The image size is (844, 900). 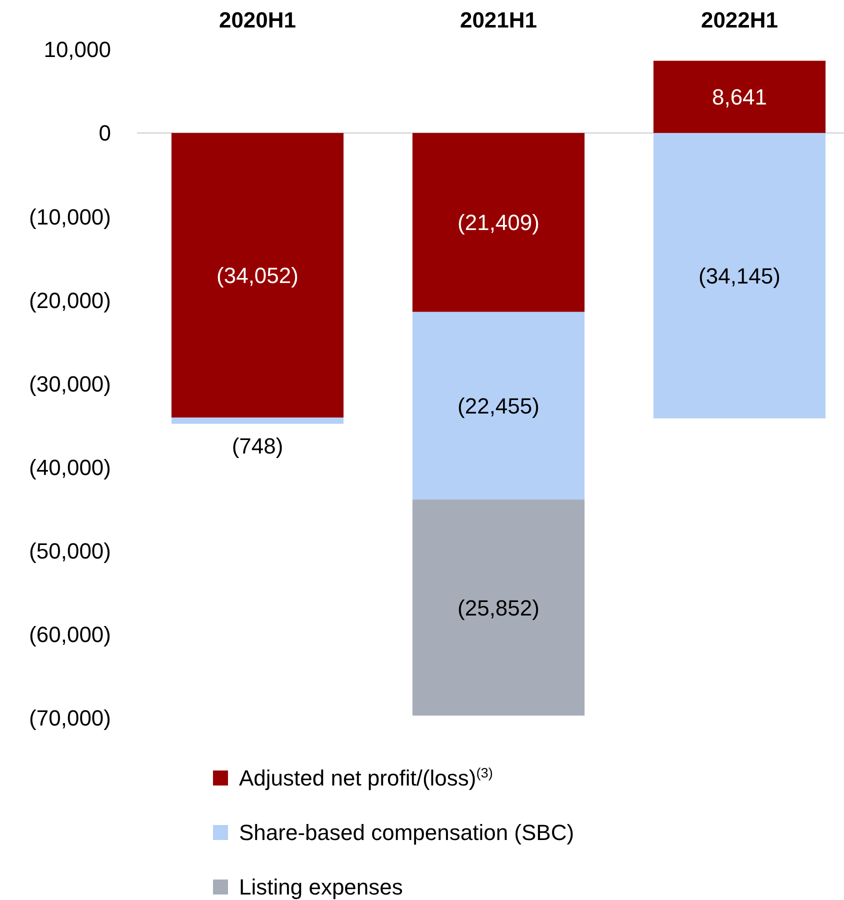 I want to click on data-label: (34,145), so click(x=739, y=275).